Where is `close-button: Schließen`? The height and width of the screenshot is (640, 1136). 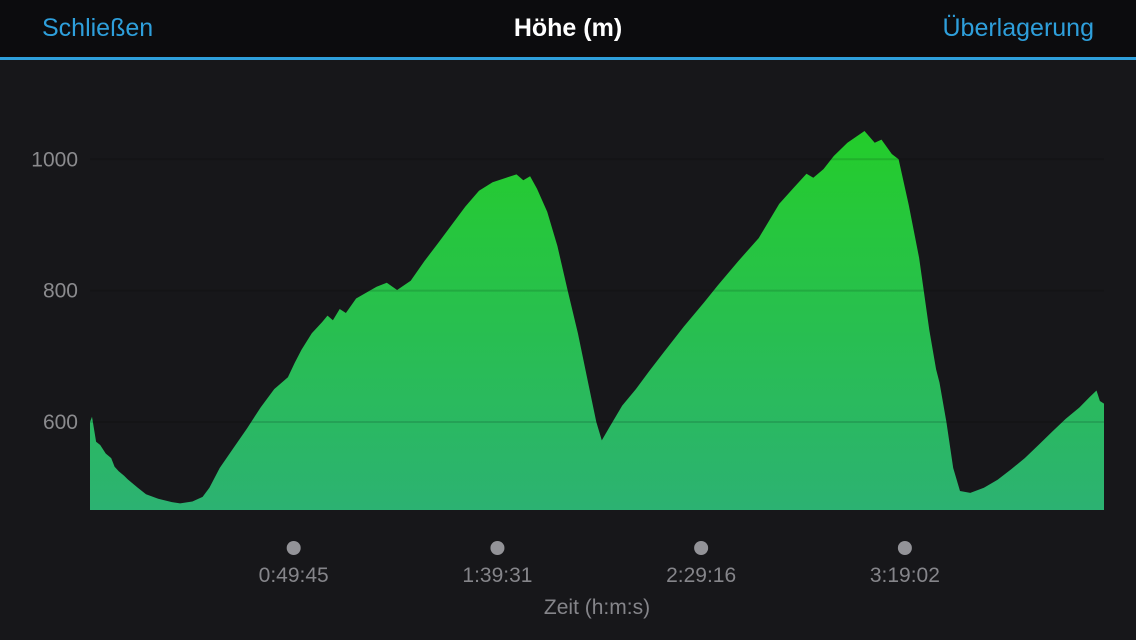
close-button: Schließen is located at coordinates (98, 28).